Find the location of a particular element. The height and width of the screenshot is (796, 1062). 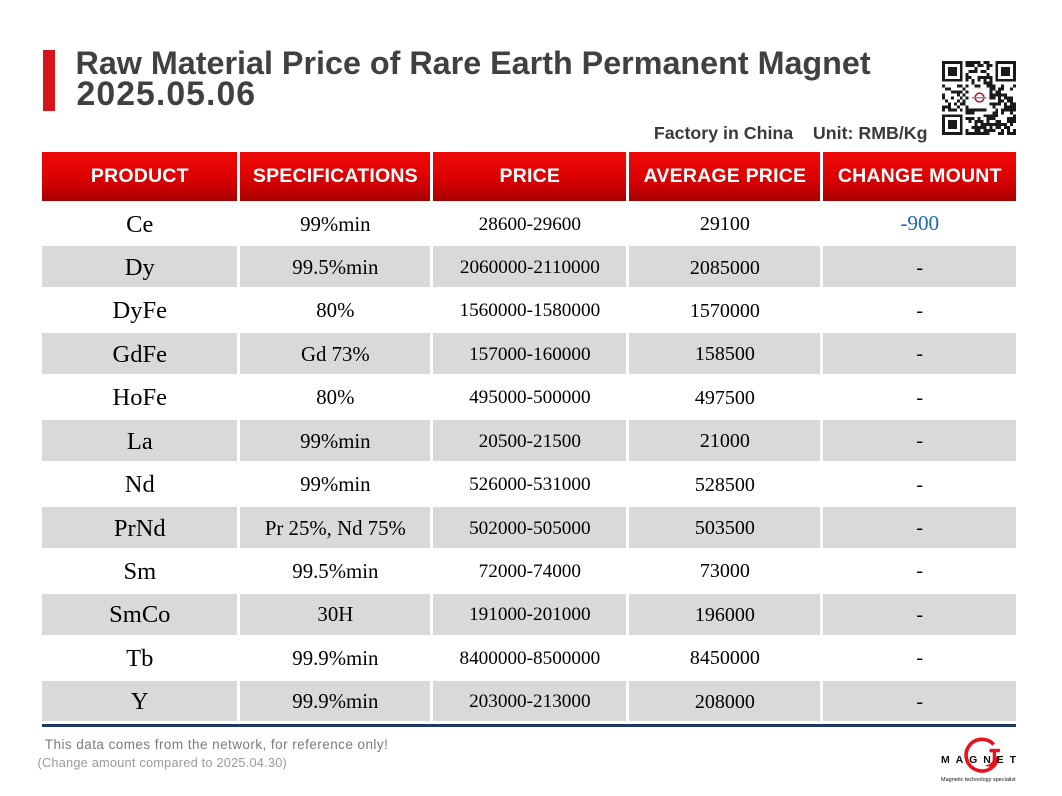

svg-text: Magnetic technology specialist is located at coordinates (978, 780).